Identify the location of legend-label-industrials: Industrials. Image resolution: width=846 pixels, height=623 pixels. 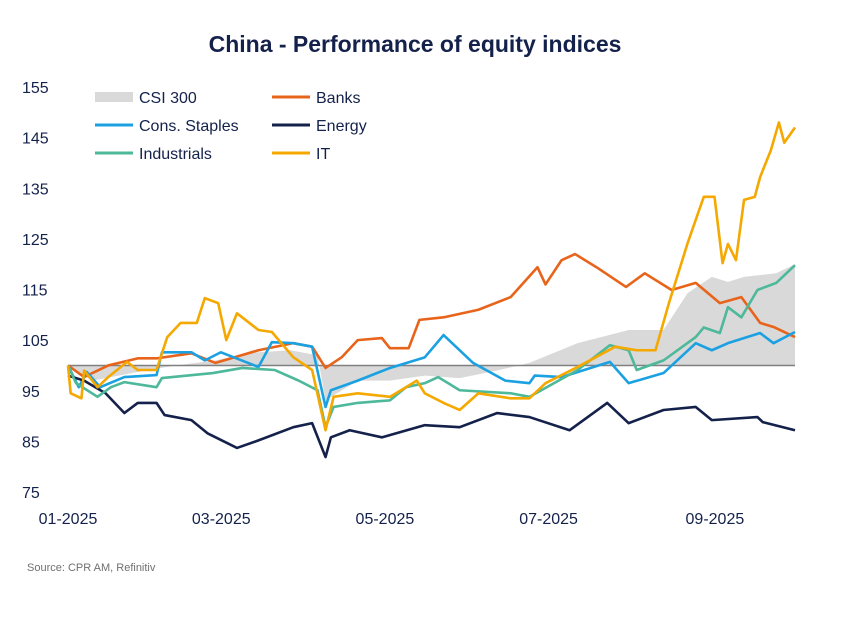
(175, 154).